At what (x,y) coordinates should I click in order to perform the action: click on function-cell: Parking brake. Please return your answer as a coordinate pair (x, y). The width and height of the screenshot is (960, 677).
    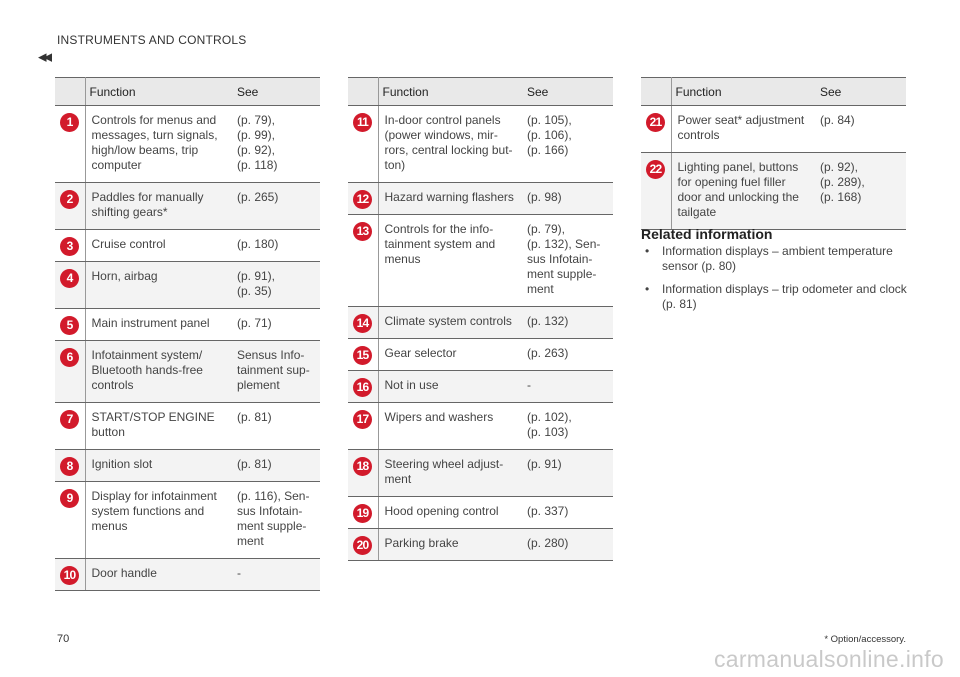
    Looking at the image, I should click on (449, 544).